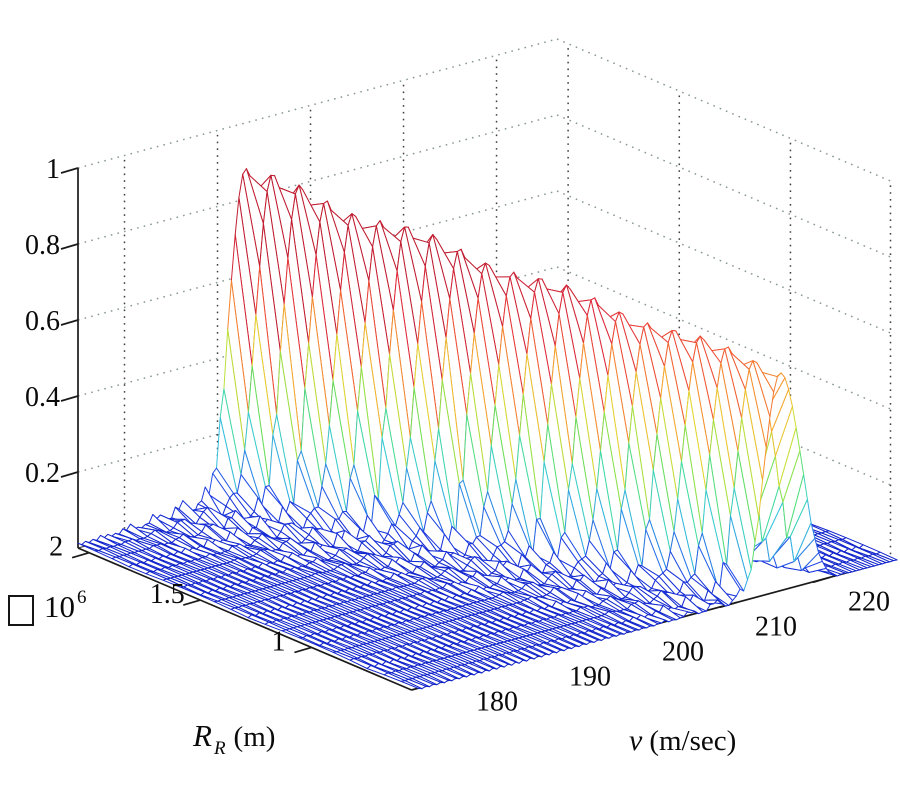  I want to click on tick-label: 2, so click(56, 547).